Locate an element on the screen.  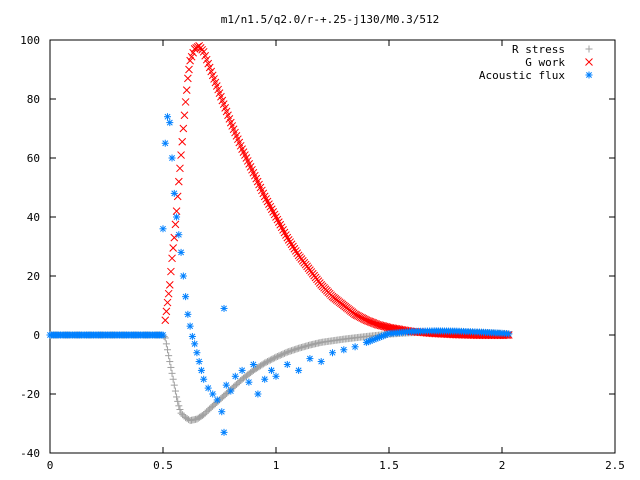
legend-label: G work is located at coordinates (545, 62).